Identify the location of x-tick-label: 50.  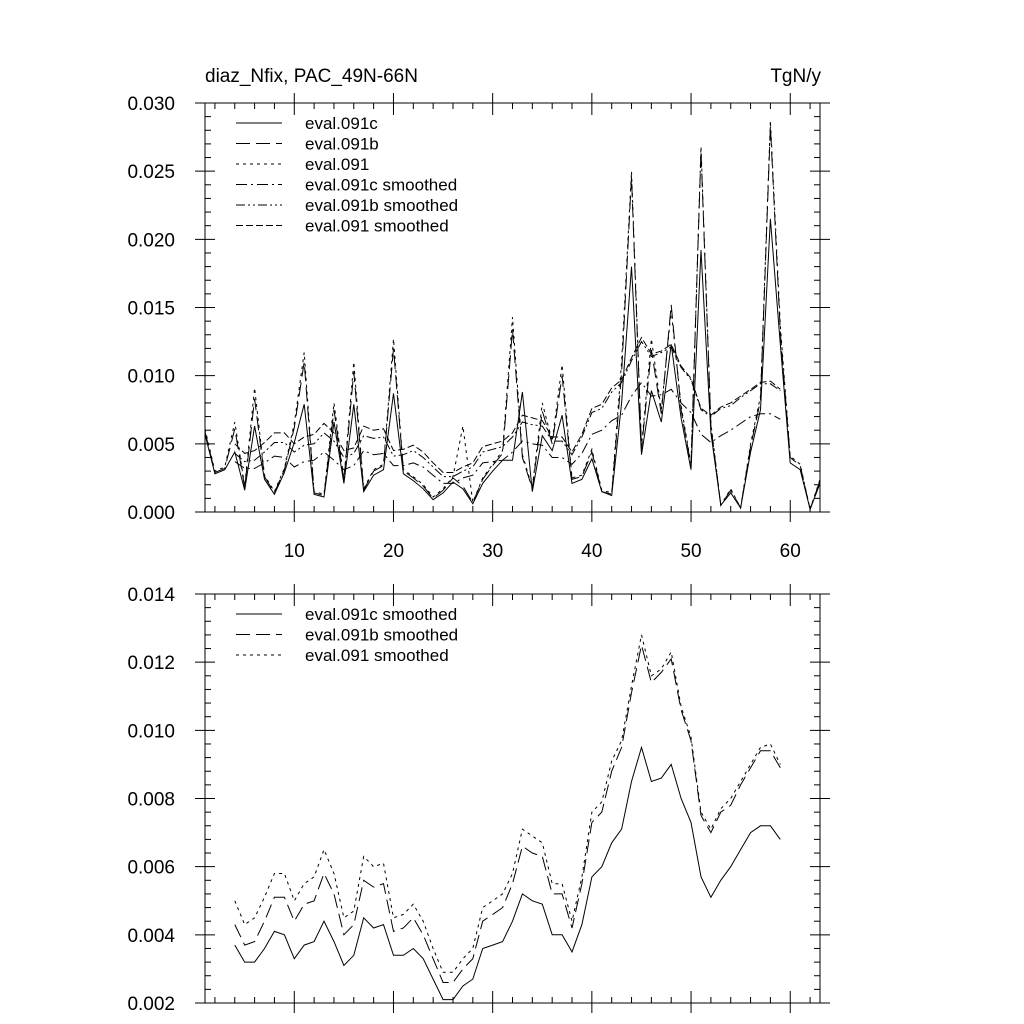
(690, 551).